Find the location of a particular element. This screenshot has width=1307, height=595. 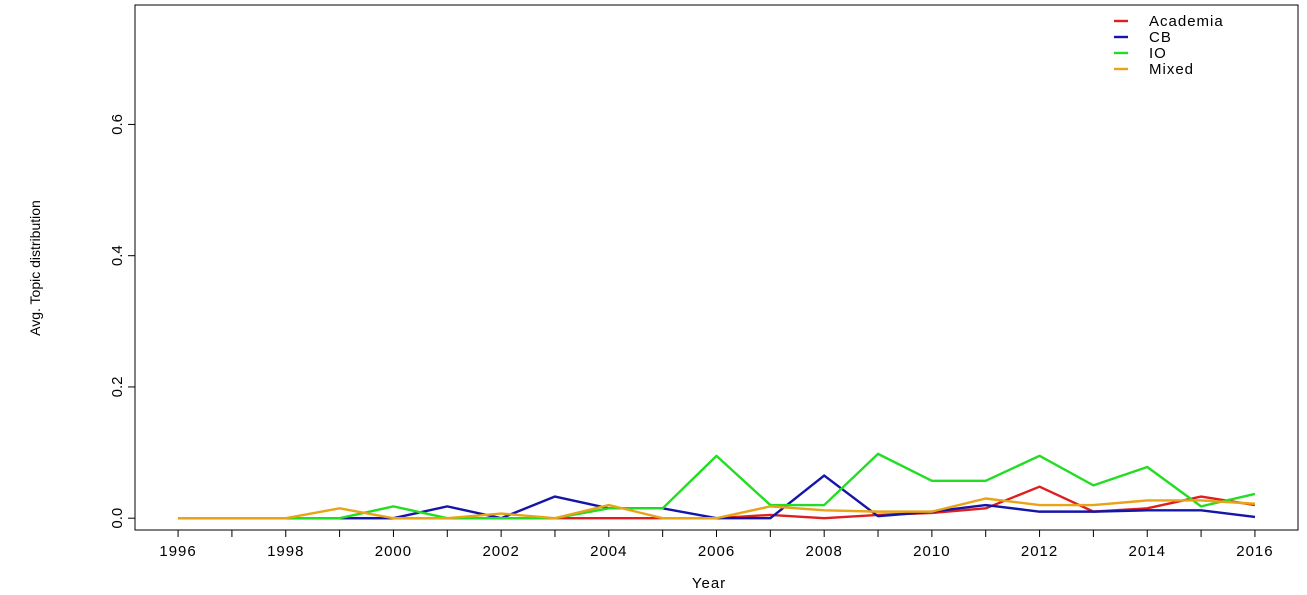

legend-label-academia: Academia is located at coordinates (1186, 21).